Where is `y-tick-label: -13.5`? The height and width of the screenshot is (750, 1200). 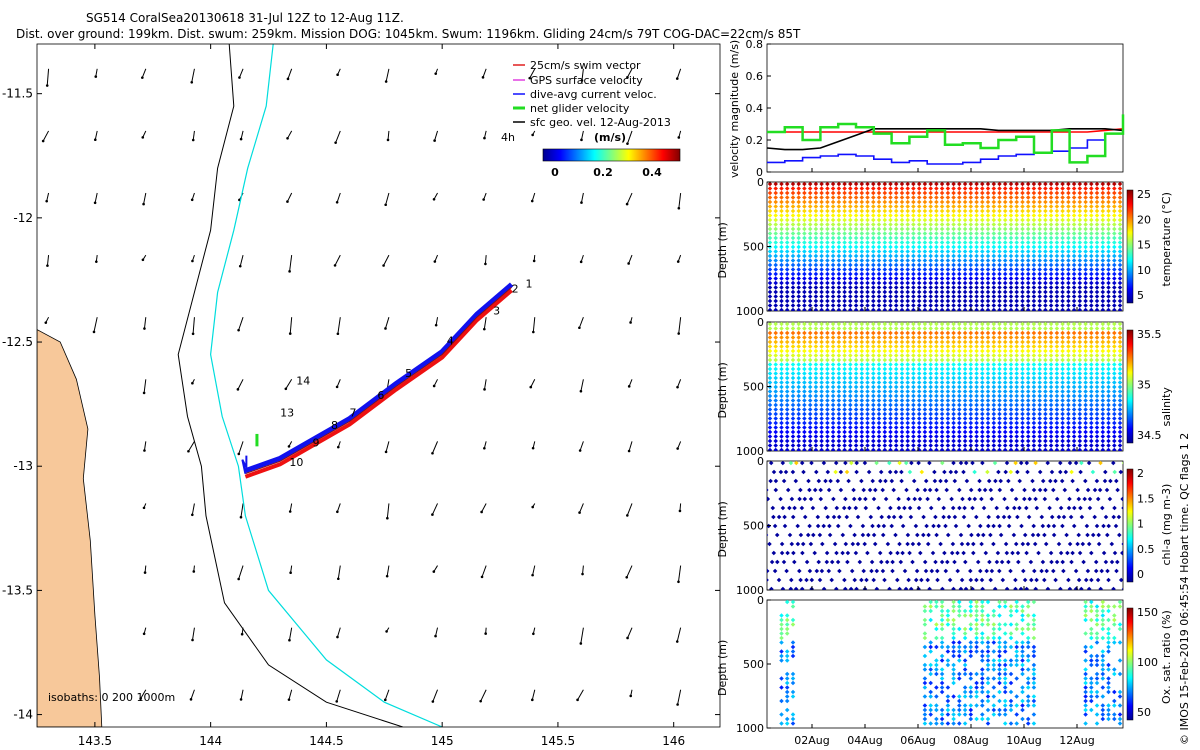
y-tick-label: -13.5 is located at coordinates (17, 590).